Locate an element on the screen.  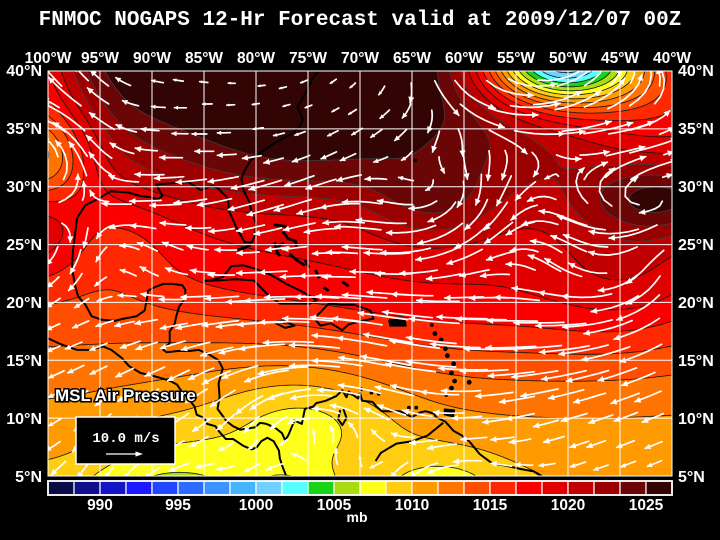
svg-text: 85°W is located at coordinates (204, 58).